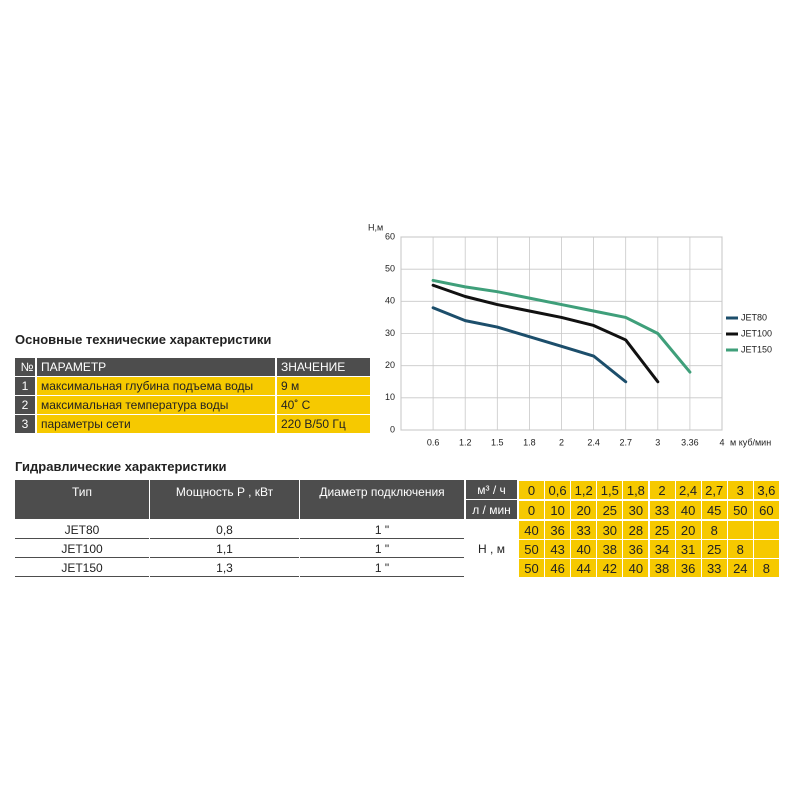 The height and width of the screenshot is (800, 800). Describe the element at coordinates (82, 568) in the screenshot. I see `pump-type: JET150` at that location.